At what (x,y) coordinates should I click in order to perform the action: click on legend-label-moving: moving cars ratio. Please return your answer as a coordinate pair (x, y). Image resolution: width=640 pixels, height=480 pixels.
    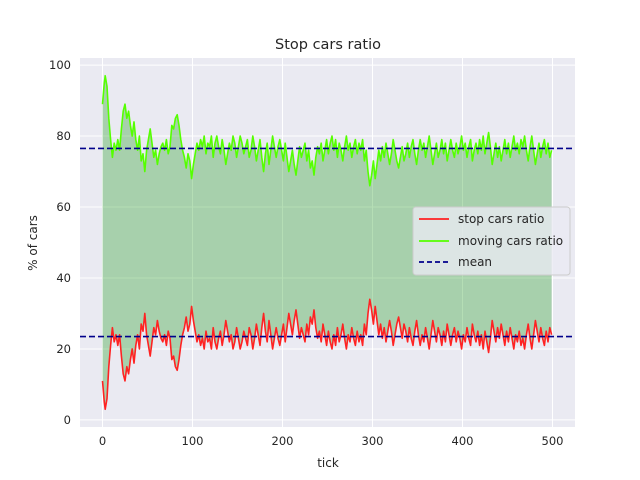
    Looking at the image, I should click on (510, 241).